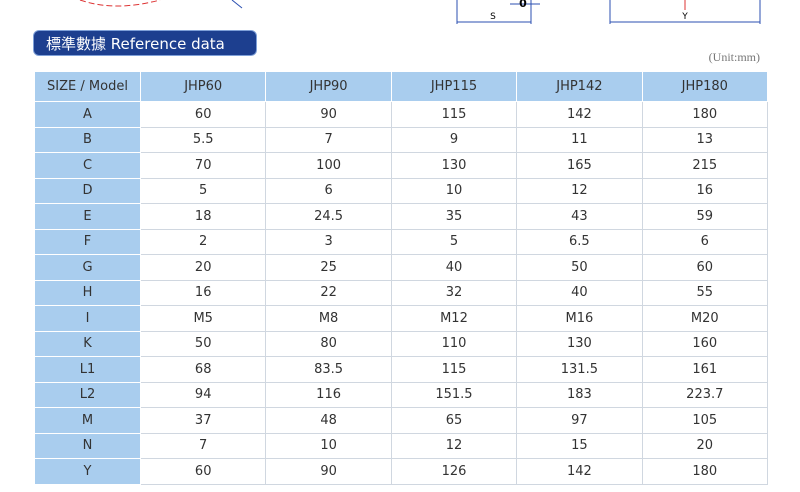 Image resolution: width=800 pixels, height=492 pixels. What do you see at coordinates (328, 216) in the screenshot?
I see `cell: 24.5` at bounding box center [328, 216].